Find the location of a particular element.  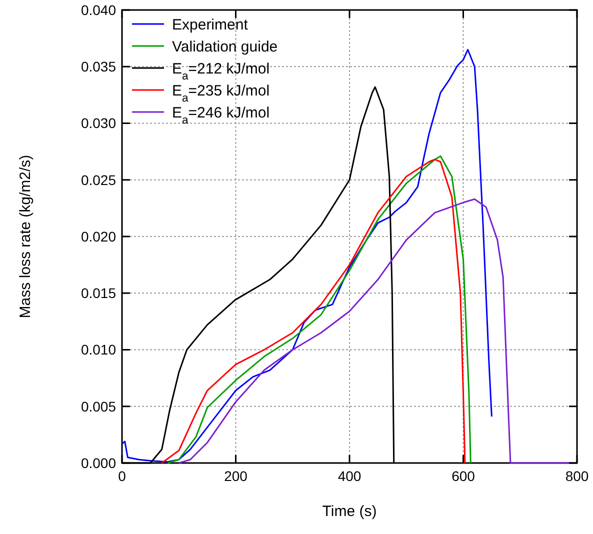

x-tick-label: 0 is located at coordinates (122, 476).